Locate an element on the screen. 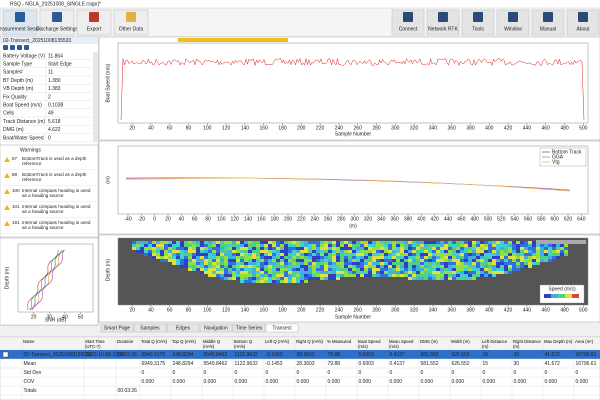 The width and height of the screenshot is (600, 400). table-cell: 0.000 is located at coordinates (458, 382).